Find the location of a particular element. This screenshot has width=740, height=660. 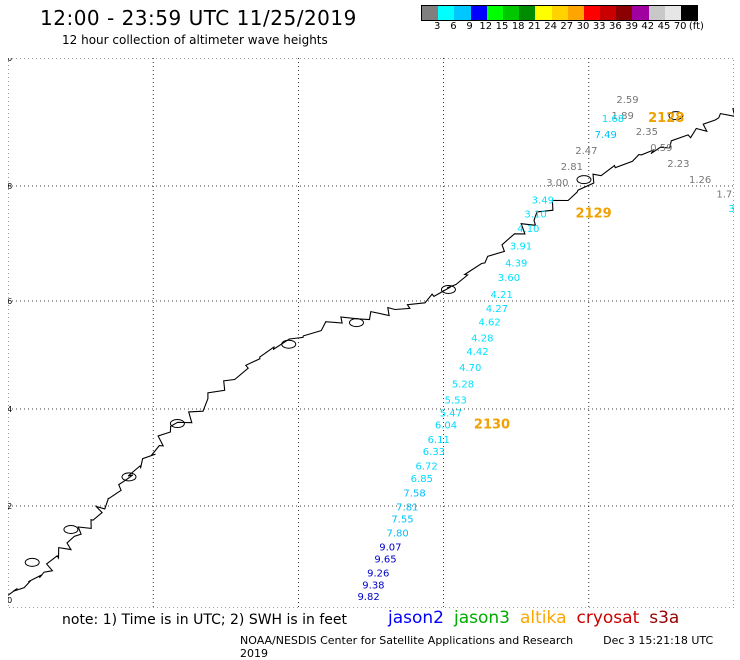

wave-height-value: 6.85 is located at coordinates (422, 479).